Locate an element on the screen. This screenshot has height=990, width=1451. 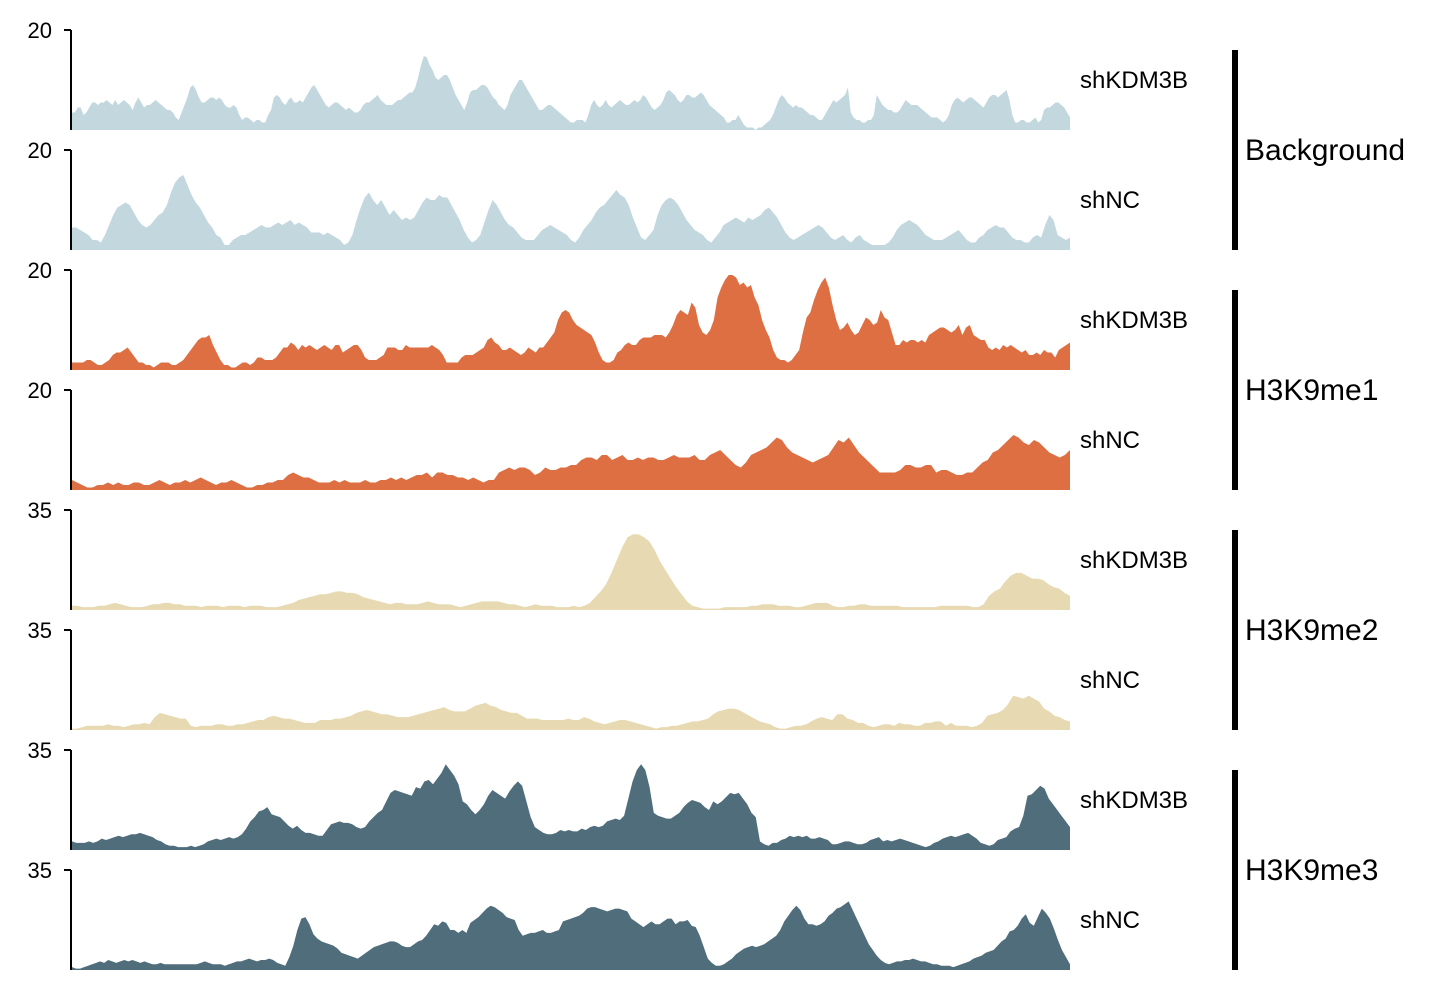
track-background-shkdm3b: 20 shKDM3B is located at coordinates (608, 74).